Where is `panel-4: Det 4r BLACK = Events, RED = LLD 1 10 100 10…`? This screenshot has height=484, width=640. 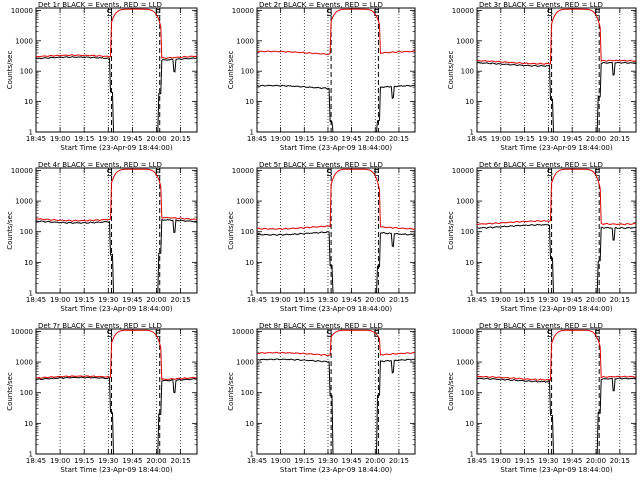
panel-4: Det 4r BLACK = Events, RED = LLD 1 10 100 10… is located at coordinates (102, 237).